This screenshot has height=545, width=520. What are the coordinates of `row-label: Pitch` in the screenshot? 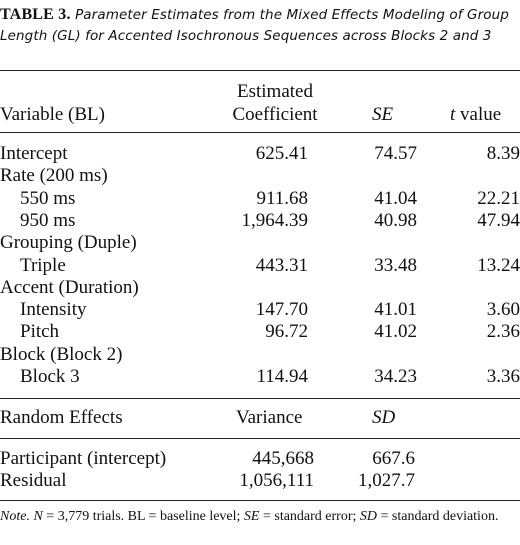 It's located at (40, 332).